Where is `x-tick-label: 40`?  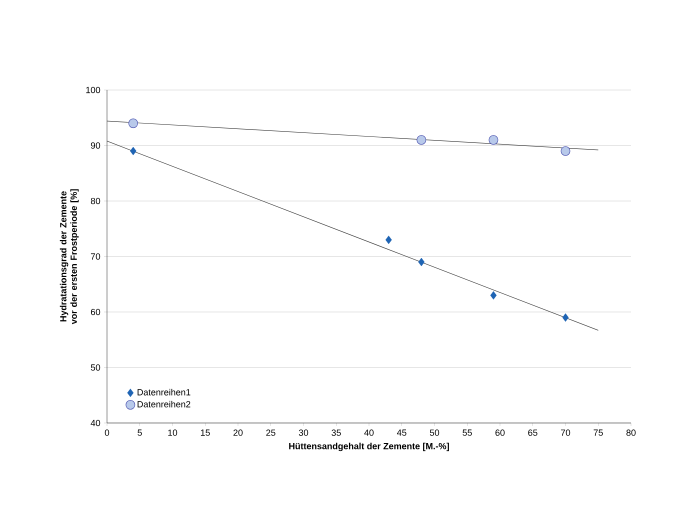 x-tick-label: 40 is located at coordinates (369, 433).